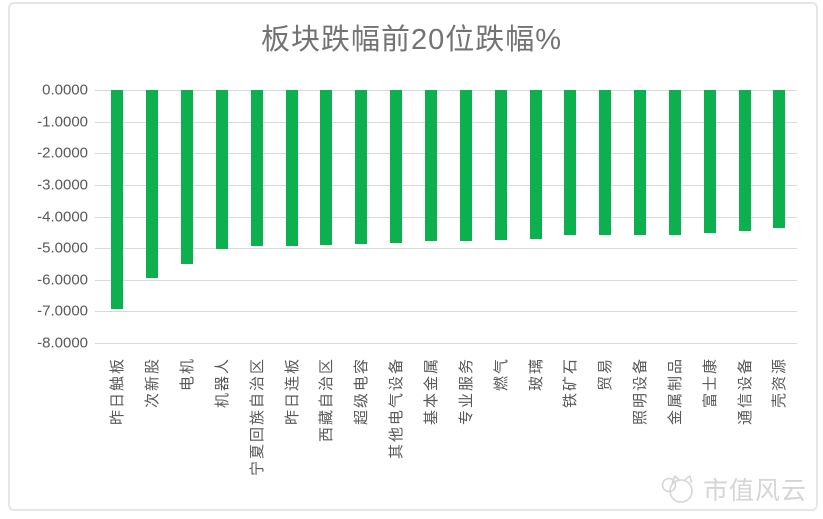 The height and width of the screenshot is (519, 823). What do you see at coordinates (500, 165) in the screenshot?
I see `bar-燃气` at bounding box center [500, 165].